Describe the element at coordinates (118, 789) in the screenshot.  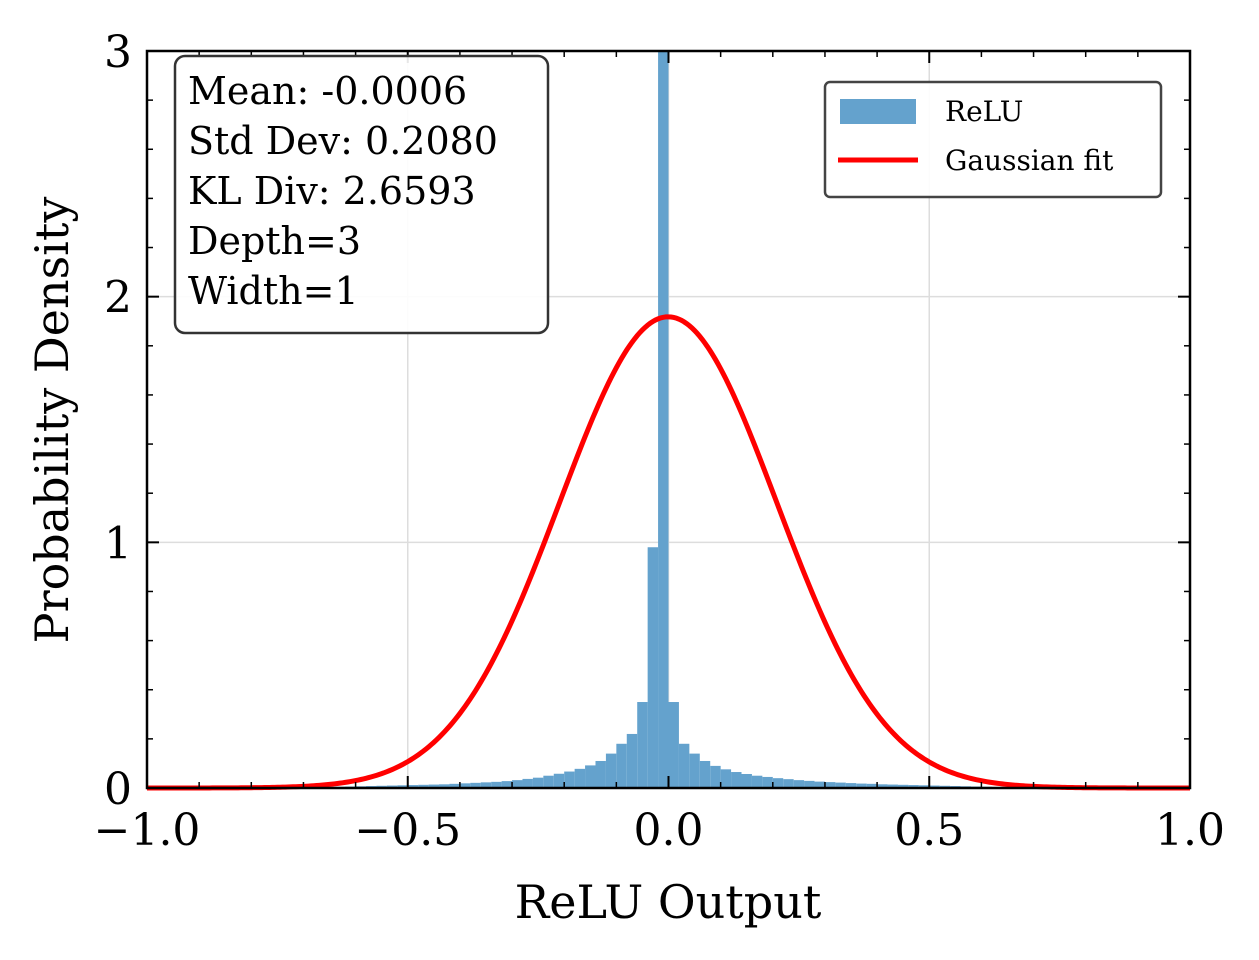
I see `y-tick-label: 0` at that location.